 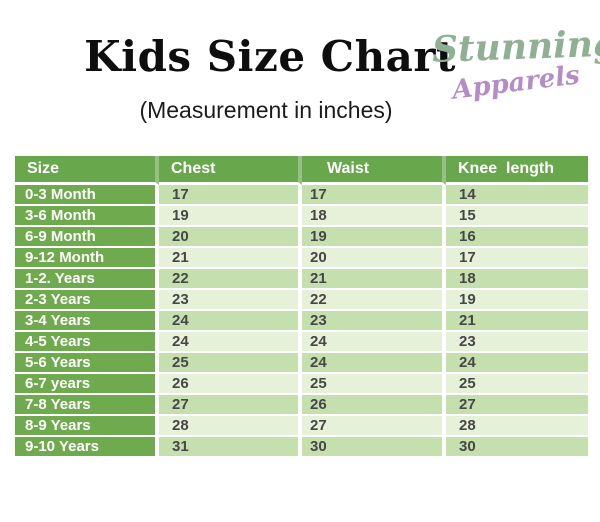 I want to click on knee-length-value: 27, so click(x=517, y=405).